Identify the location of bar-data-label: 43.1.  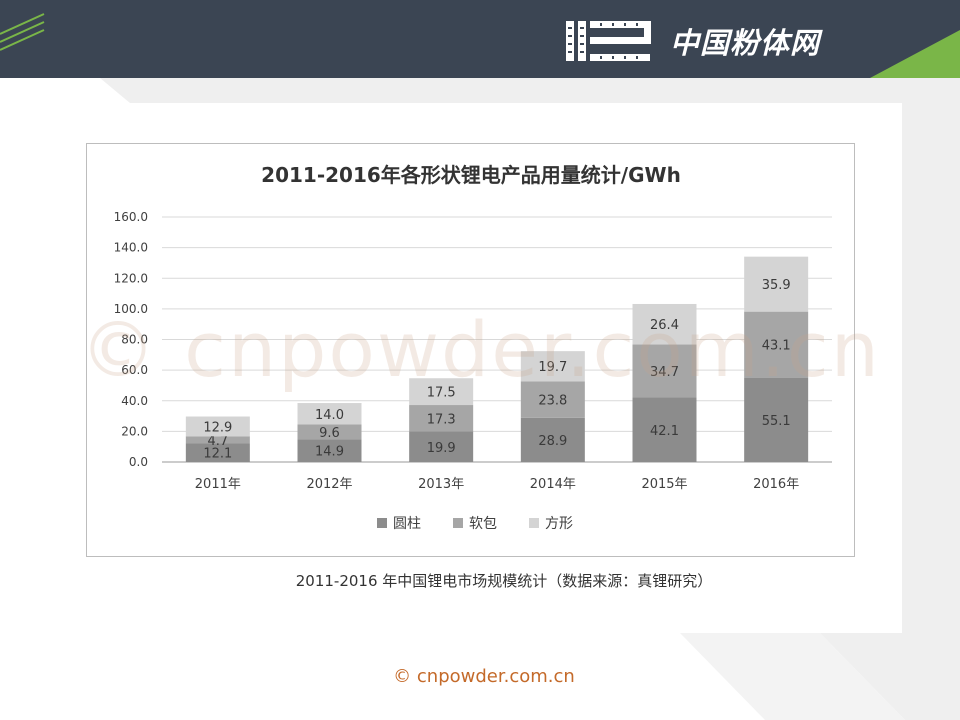
(776, 346).